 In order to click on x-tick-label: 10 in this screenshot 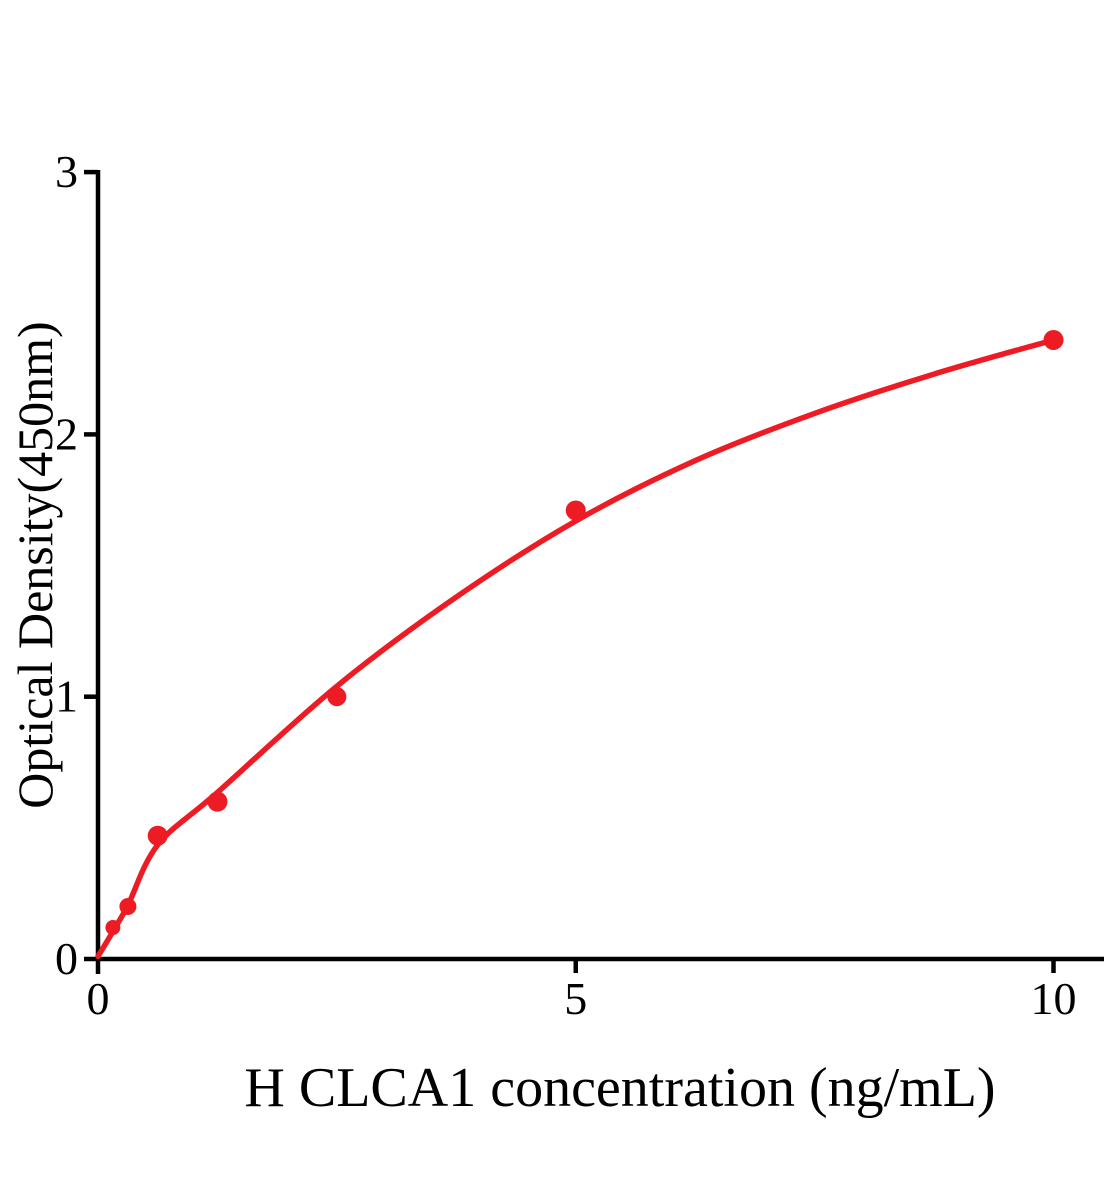, I will do `click(1054, 998)`.